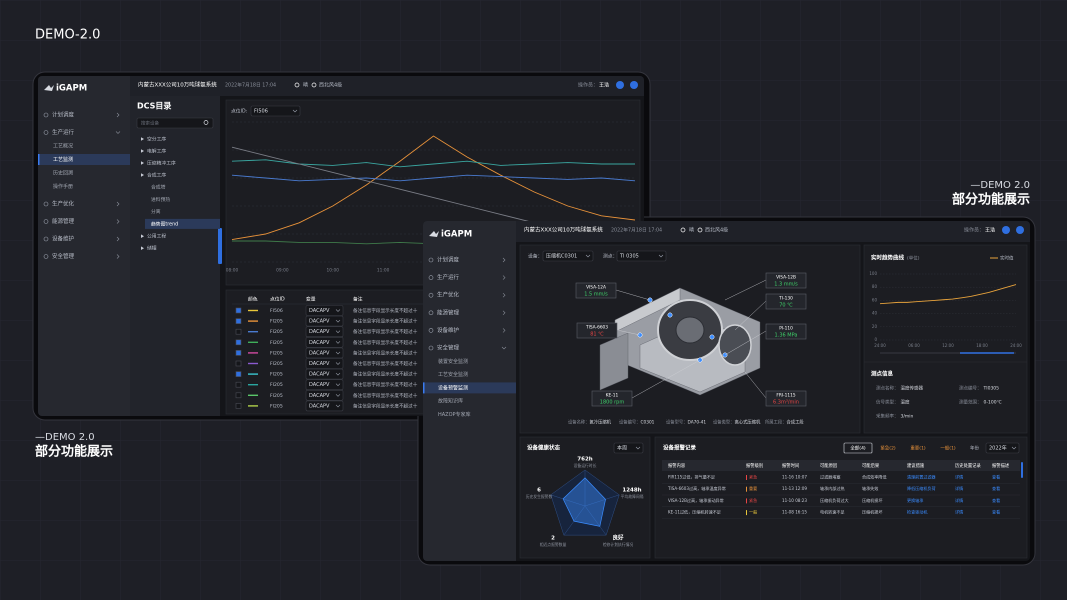 Image resolution: width=1067 pixels, height=600 pixels. What do you see at coordinates (786, 285) in the screenshot?
I see `reading-value: 1.3 mm/s` at bounding box center [786, 285].